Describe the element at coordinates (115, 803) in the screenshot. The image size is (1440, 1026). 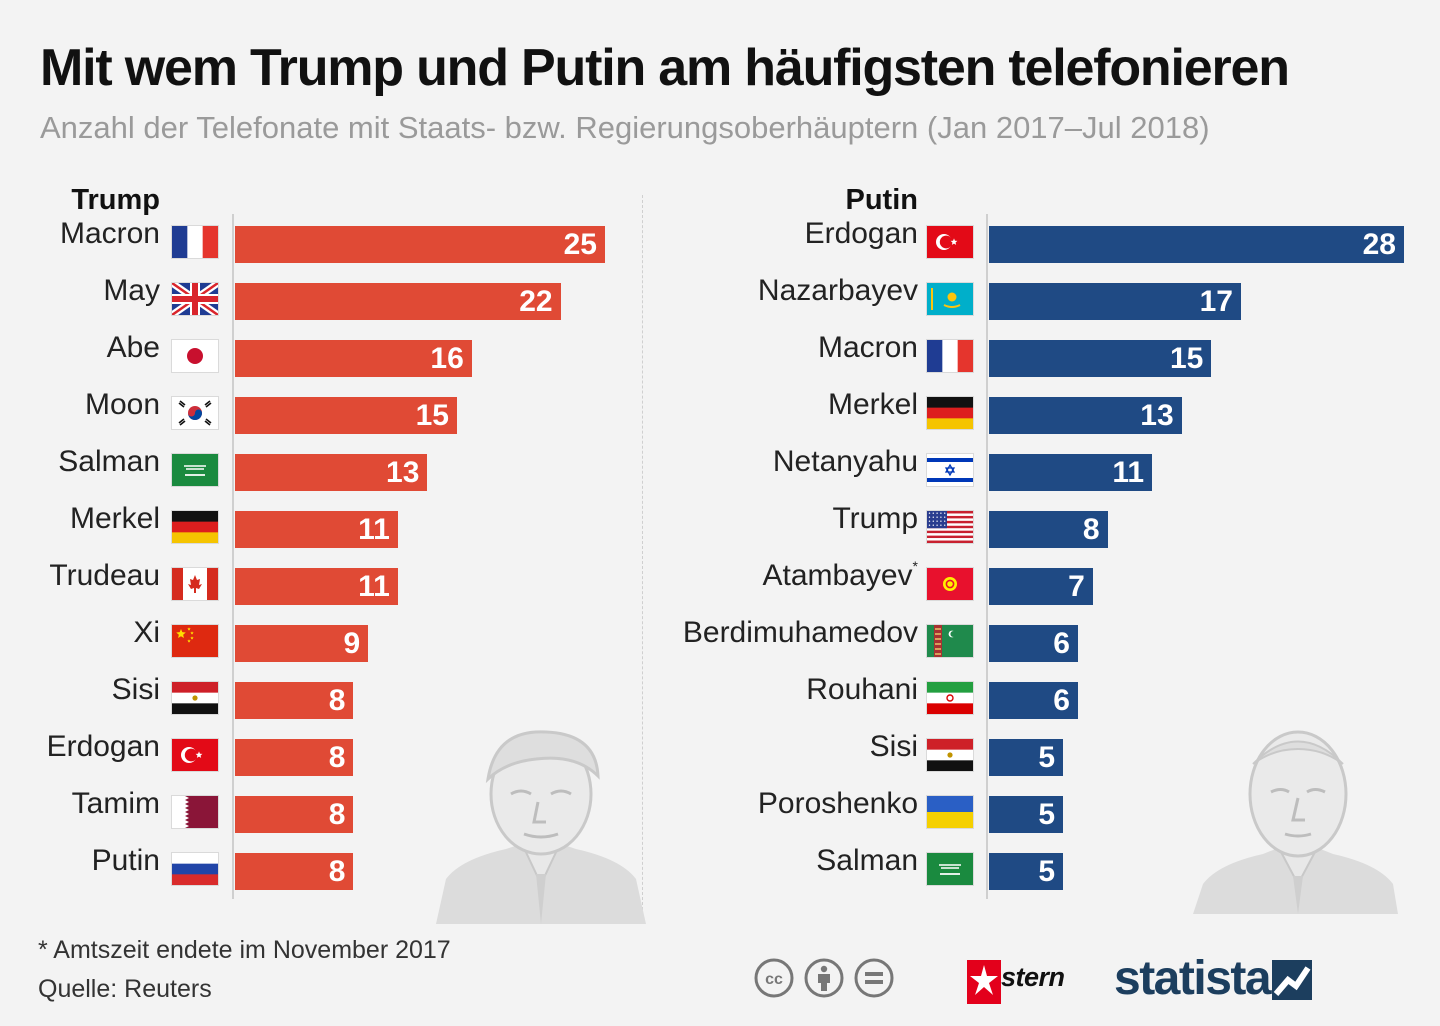
I see `bar-label-text: Tamim` at that location.